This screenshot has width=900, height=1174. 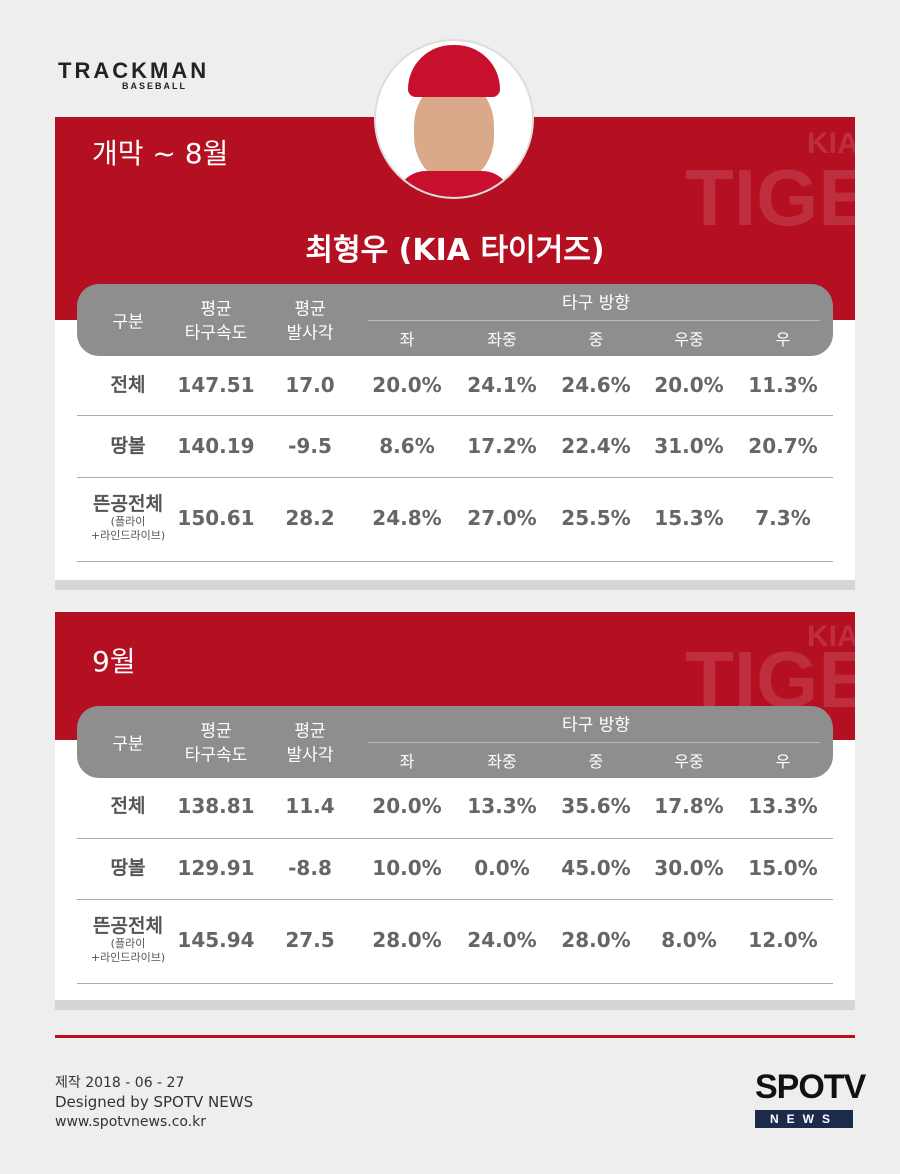 I want to click on cell: 24.6%, so click(x=596, y=385).